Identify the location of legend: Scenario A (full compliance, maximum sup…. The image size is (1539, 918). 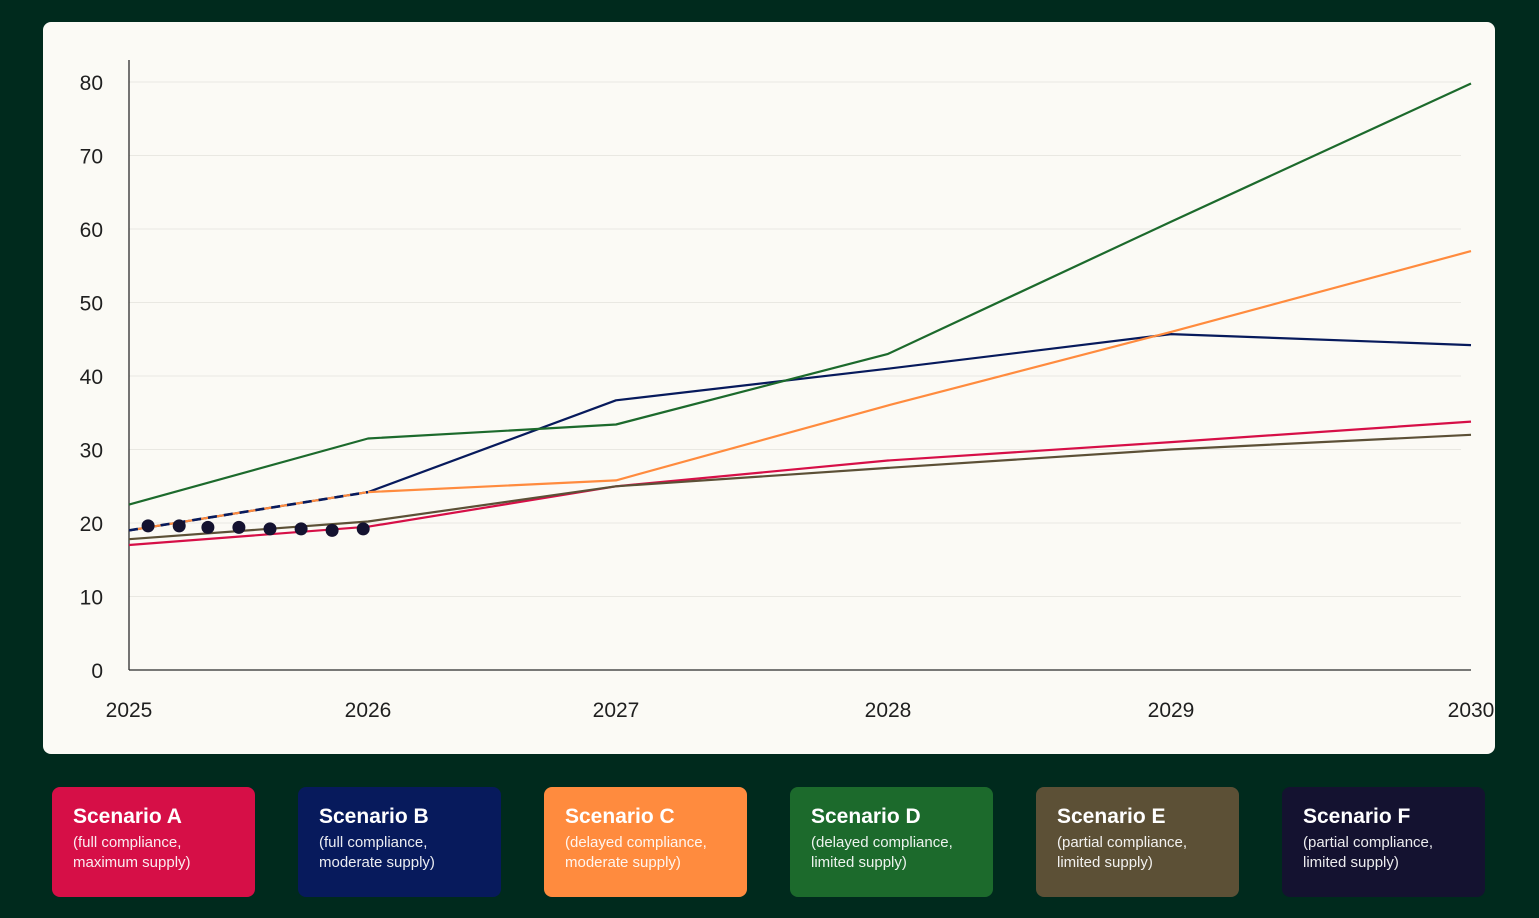
(768, 843).